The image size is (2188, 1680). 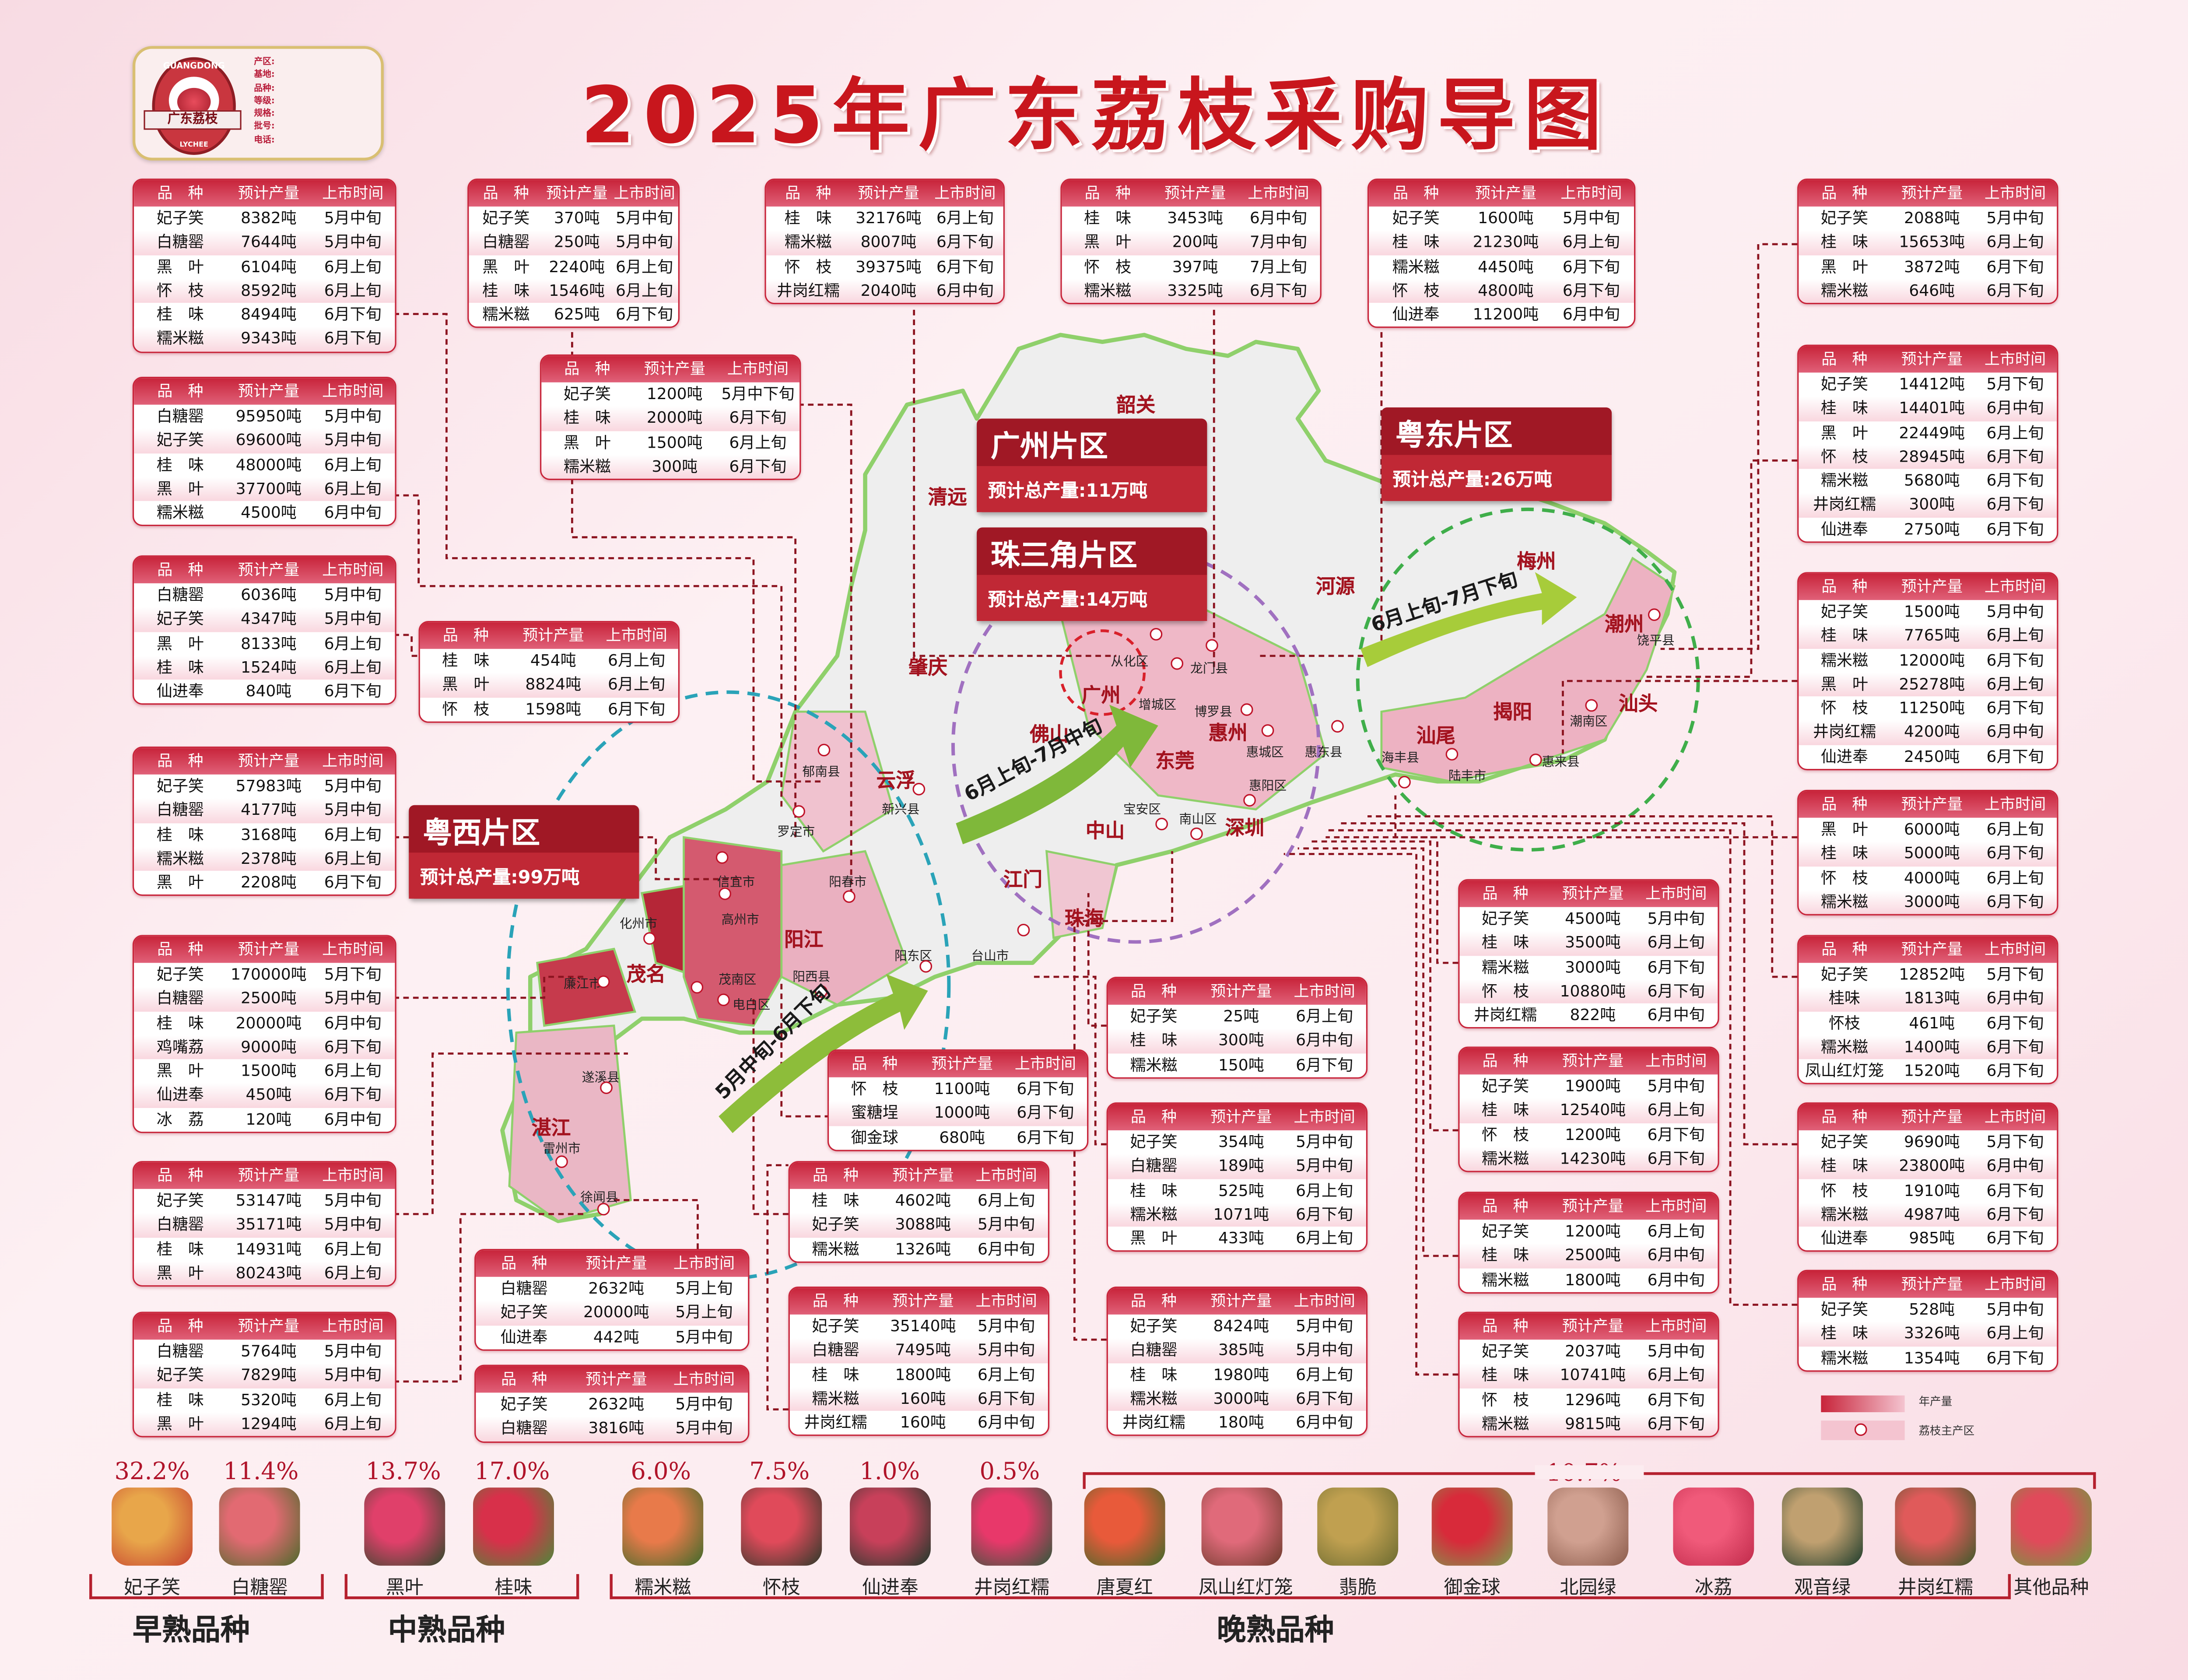 What do you see at coordinates (1241, 1065) in the screenshot?
I see `cell-quantity: 150吨` at bounding box center [1241, 1065].